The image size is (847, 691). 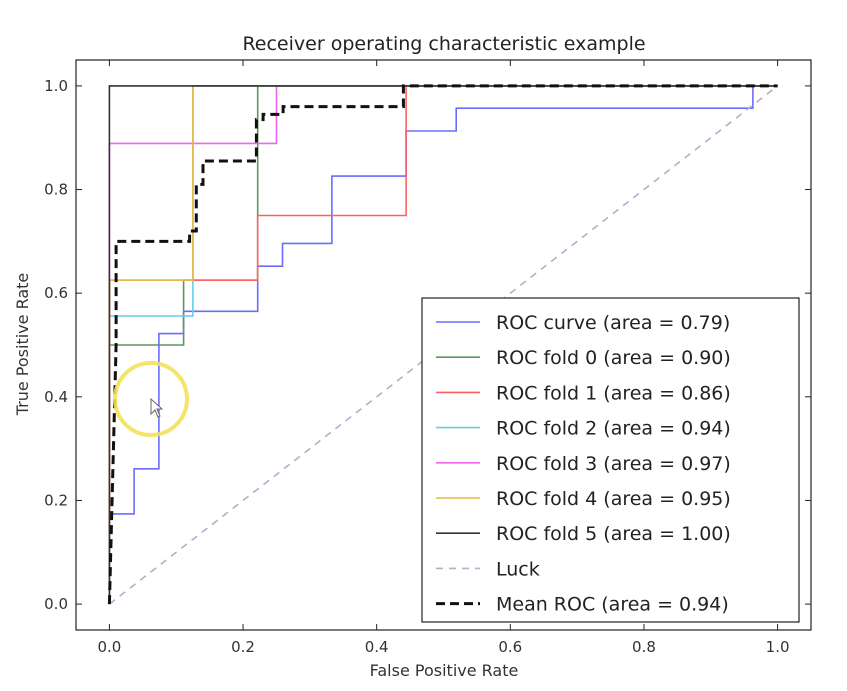 I want to click on y-tick-label: 0.4, so click(x=56, y=397).